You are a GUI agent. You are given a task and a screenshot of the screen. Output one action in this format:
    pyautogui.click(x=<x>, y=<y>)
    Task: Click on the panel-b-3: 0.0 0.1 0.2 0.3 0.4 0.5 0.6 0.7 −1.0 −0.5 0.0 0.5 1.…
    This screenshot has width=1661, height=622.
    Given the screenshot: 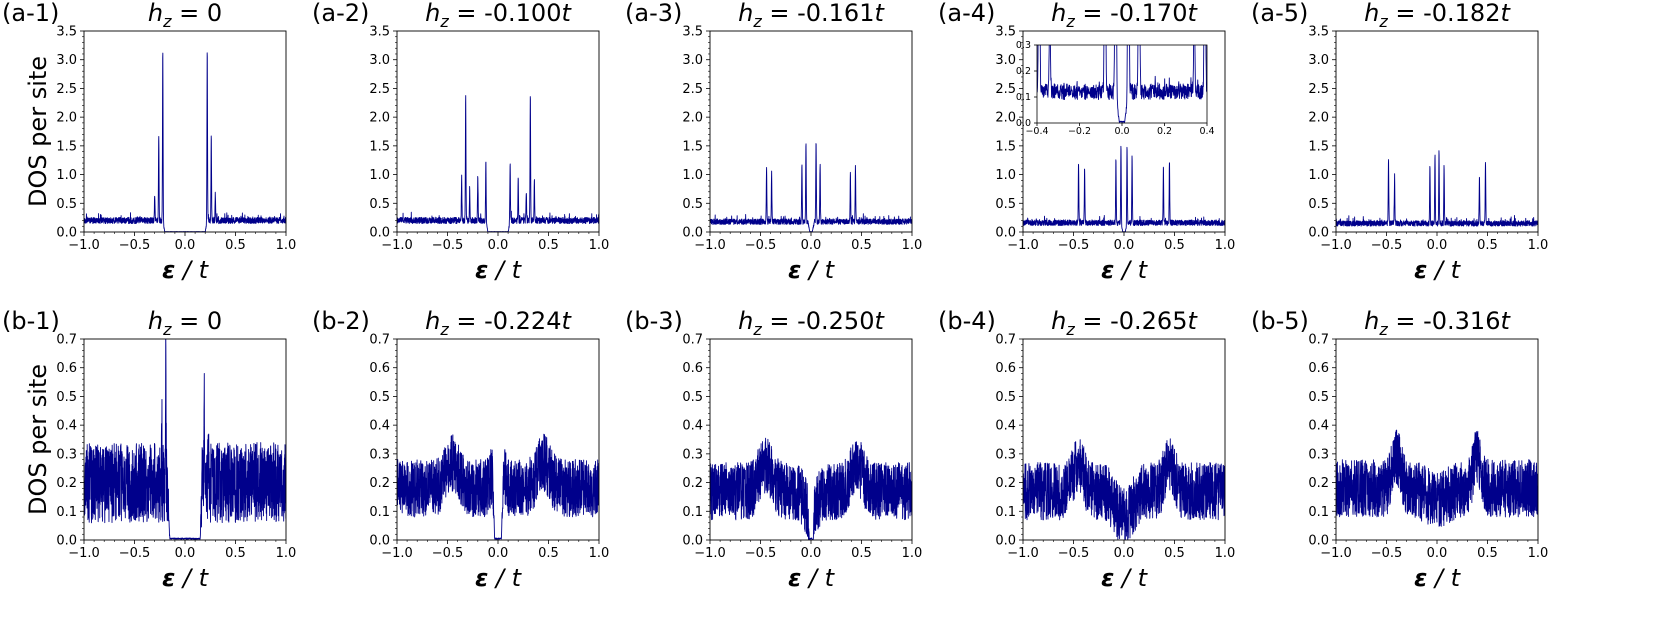 What is the action you would take?
    pyautogui.click(x=773, y=449)
    